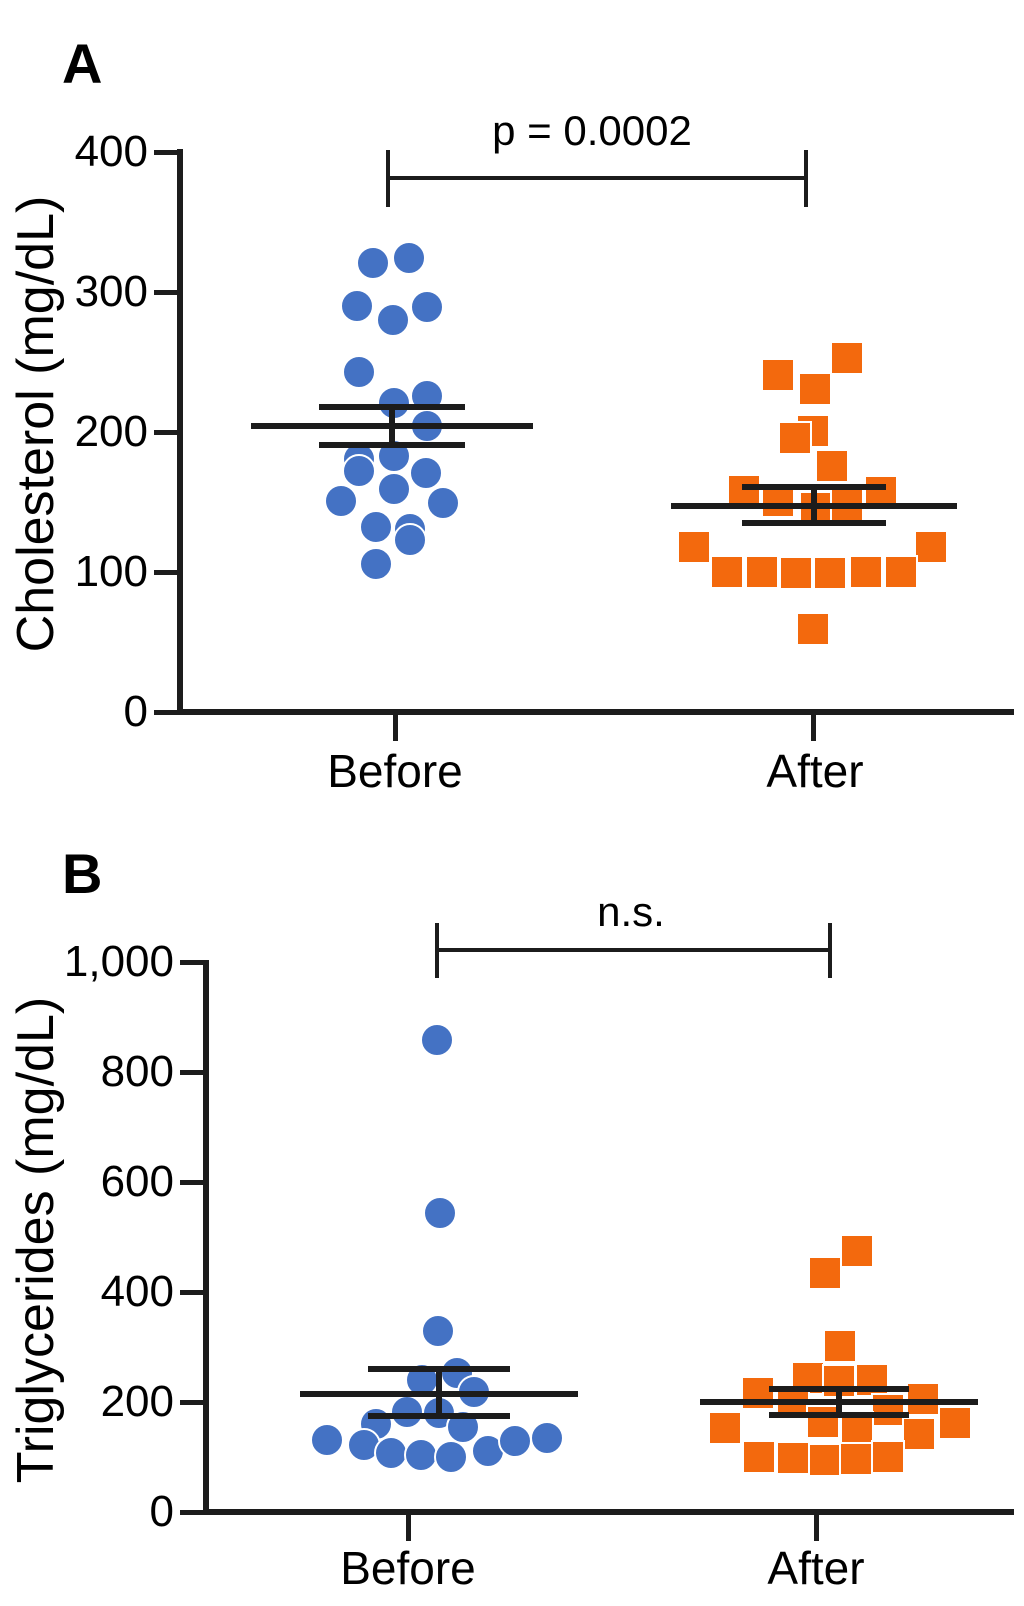 Image resolution: width=1024 pixels, height=1606 pixels. Describe the element at coordinates (82, 873) in the screenshot. I see `panel-b-letter: B` at that location.